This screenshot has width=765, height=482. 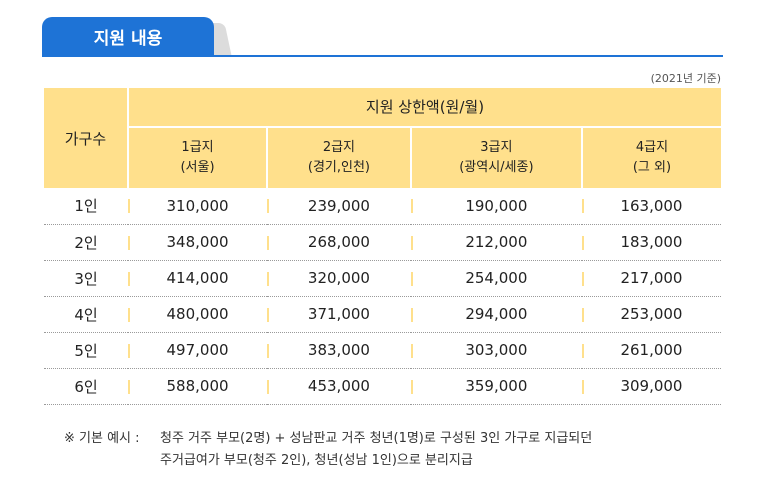 I want to click on amount-cell: 309,000, so click(x=651, y=386).